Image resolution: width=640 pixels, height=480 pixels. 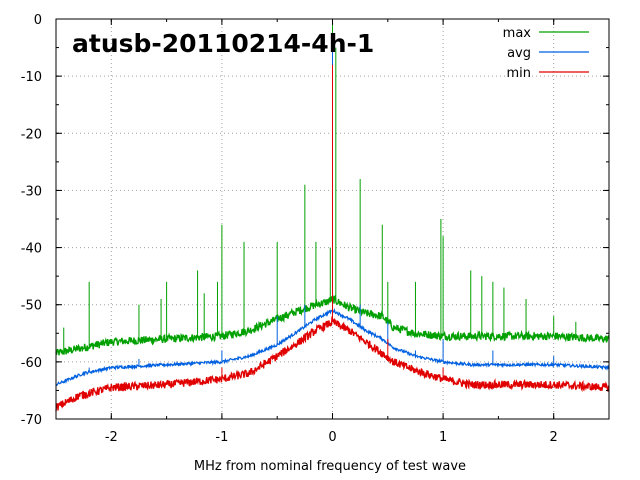 I want to click on legend-label-avg: avg, so click(x=519, y=53).